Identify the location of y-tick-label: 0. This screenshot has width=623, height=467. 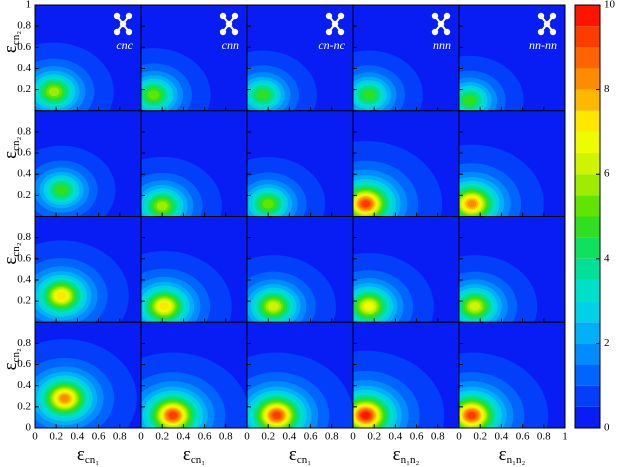
(29, 428).